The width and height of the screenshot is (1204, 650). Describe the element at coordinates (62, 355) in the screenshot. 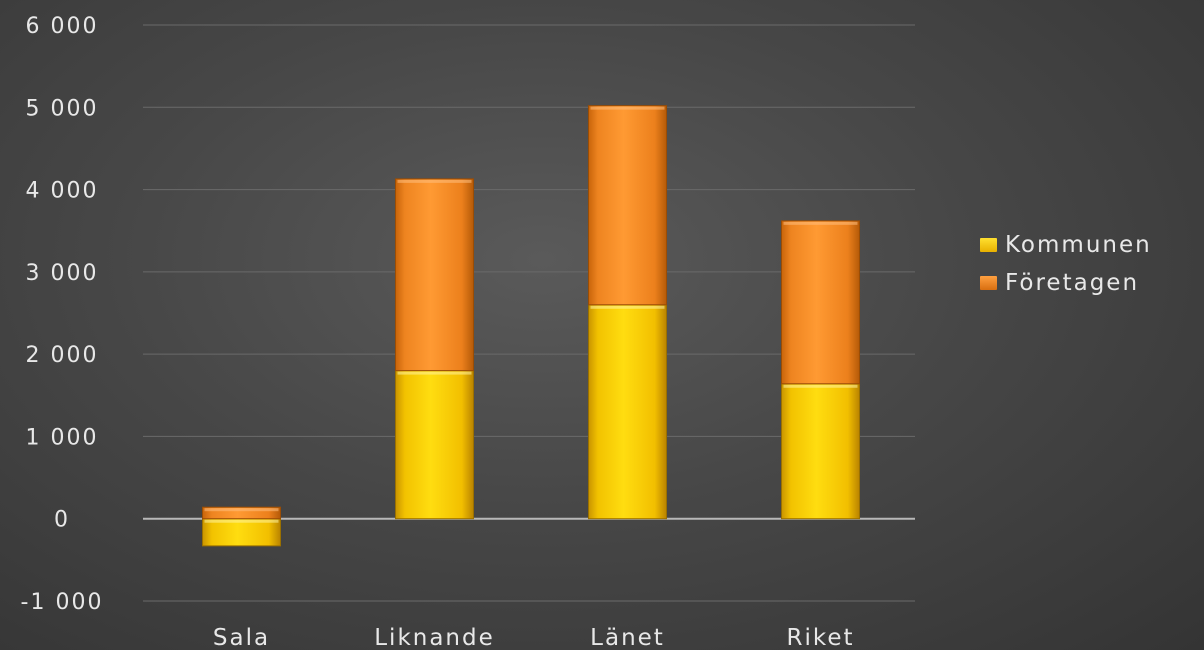

I see `y-tick-label: 2 000` at that location.